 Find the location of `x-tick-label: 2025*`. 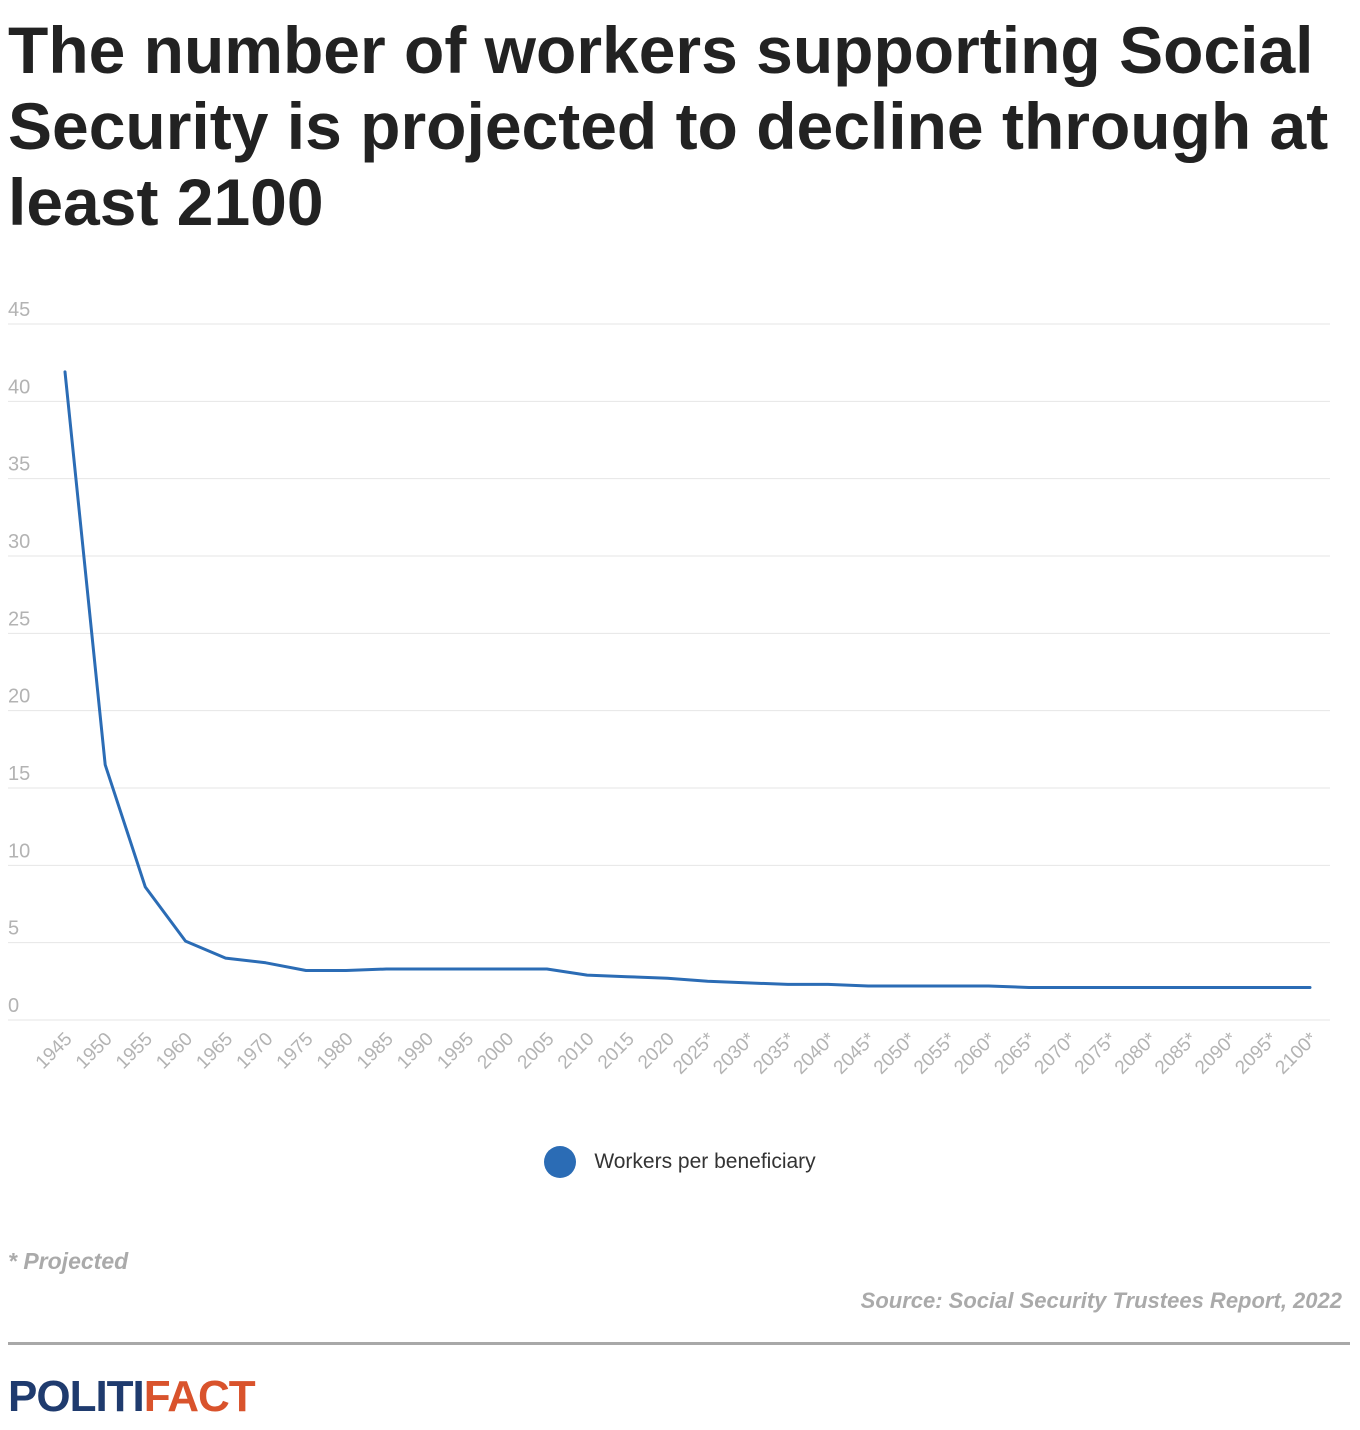

x-tick-label: 2025* is located at coordinates (694, 1053).